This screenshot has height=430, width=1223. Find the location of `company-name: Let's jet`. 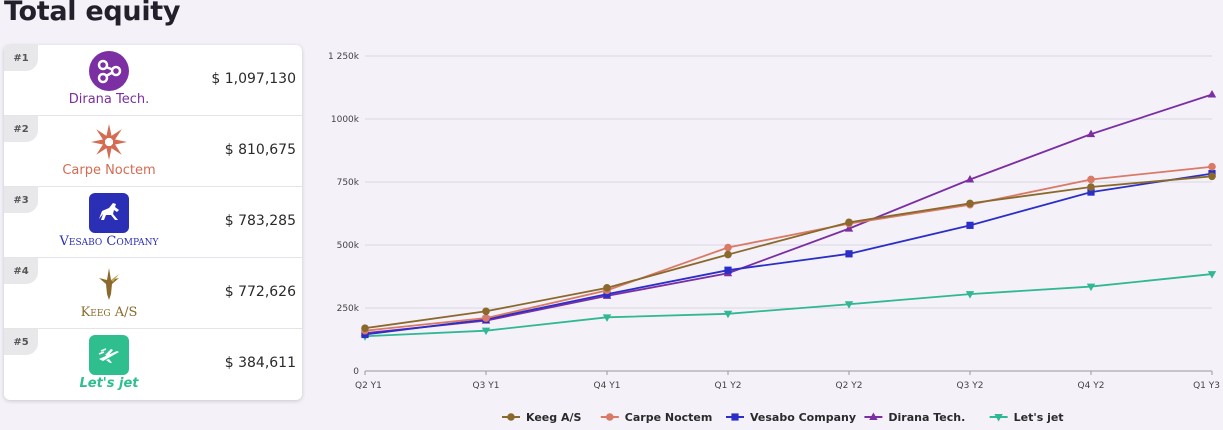

company-name: Let's jet is located at coordinates (109, 383).